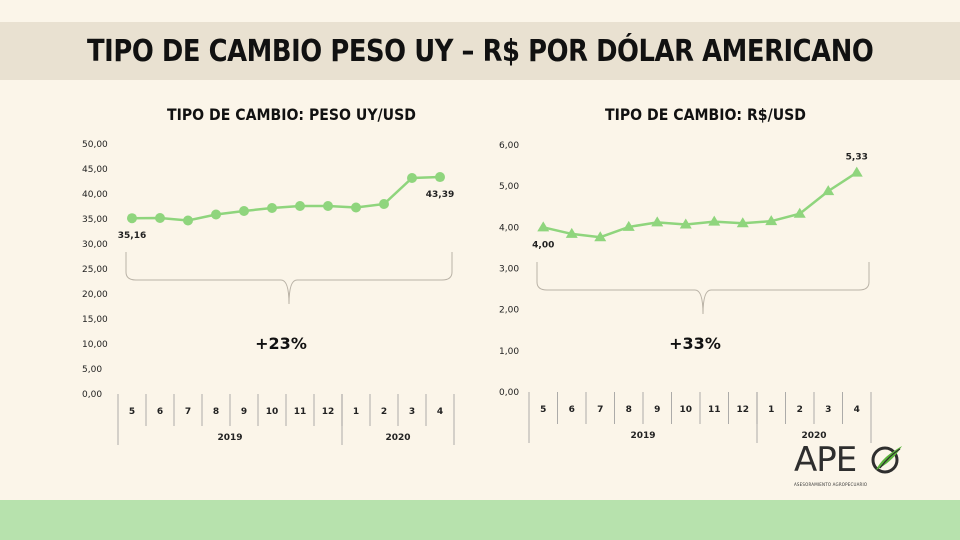 The height and width of the screenshot is (540, 960). I want to click on y-tick-label: 50,00, so click(95, 145).